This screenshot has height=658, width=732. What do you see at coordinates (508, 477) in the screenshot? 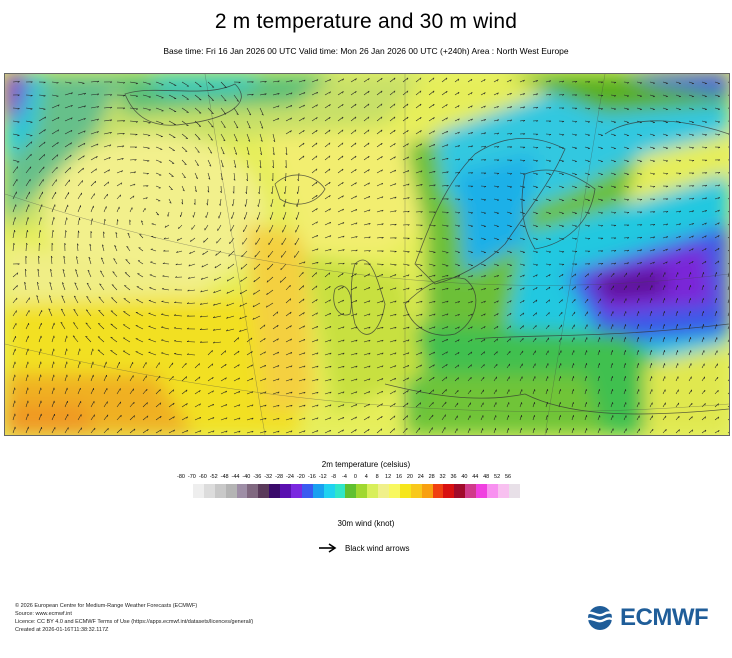
I see `legend-tick-label: 56` at bounding box center [508, 477].